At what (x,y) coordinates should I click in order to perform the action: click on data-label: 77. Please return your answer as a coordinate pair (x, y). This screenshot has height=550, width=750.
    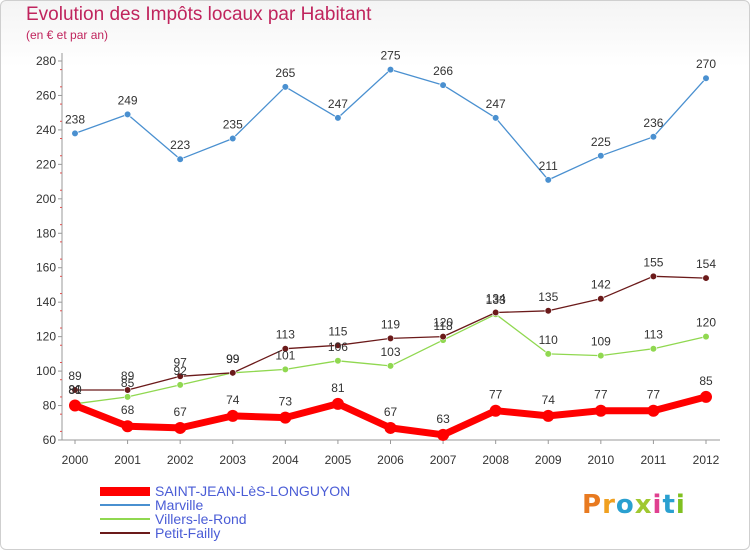
    Looking at the image, I should click on (496, 395).